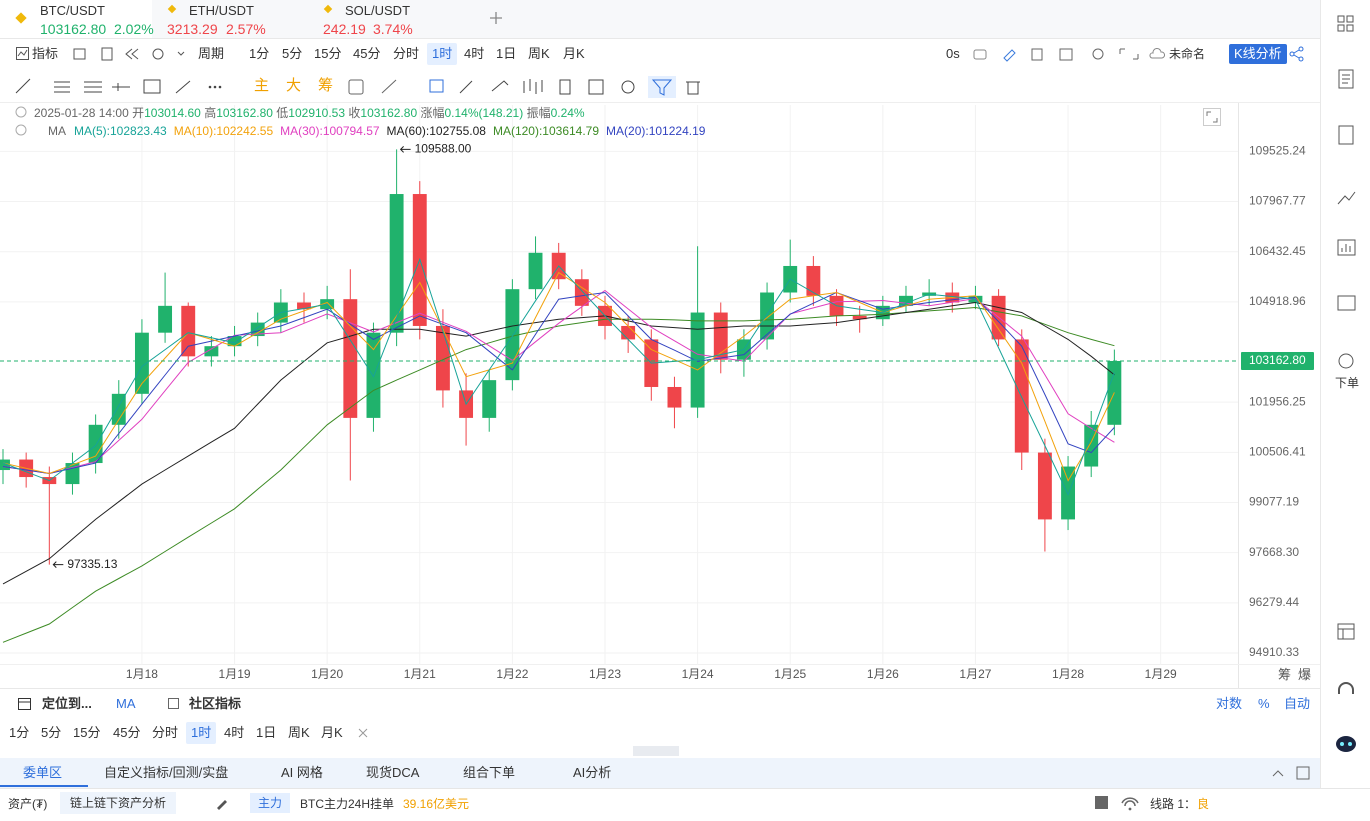  What do you see at coordinates (567, 113) in the screenshot?
I see `amp-value: 0.24%` at bounding box center [567, 113].